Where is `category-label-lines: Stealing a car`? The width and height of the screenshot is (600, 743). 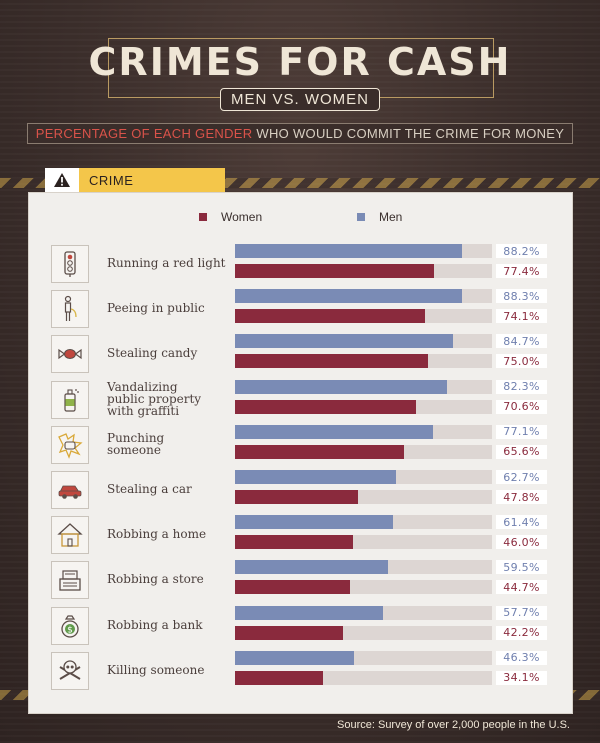
category-label-lines: Stealing a car is located at coordinates (149, 489).